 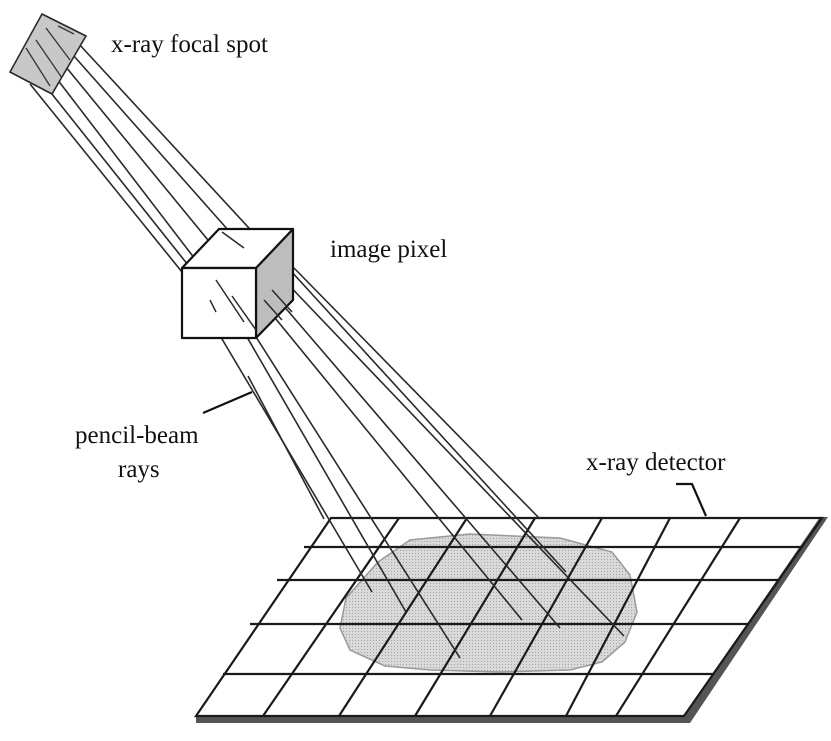 What do you see at coordinates (145, 153) in the screenshot?
I see `incident-rays` at bounding box center [145, 153].